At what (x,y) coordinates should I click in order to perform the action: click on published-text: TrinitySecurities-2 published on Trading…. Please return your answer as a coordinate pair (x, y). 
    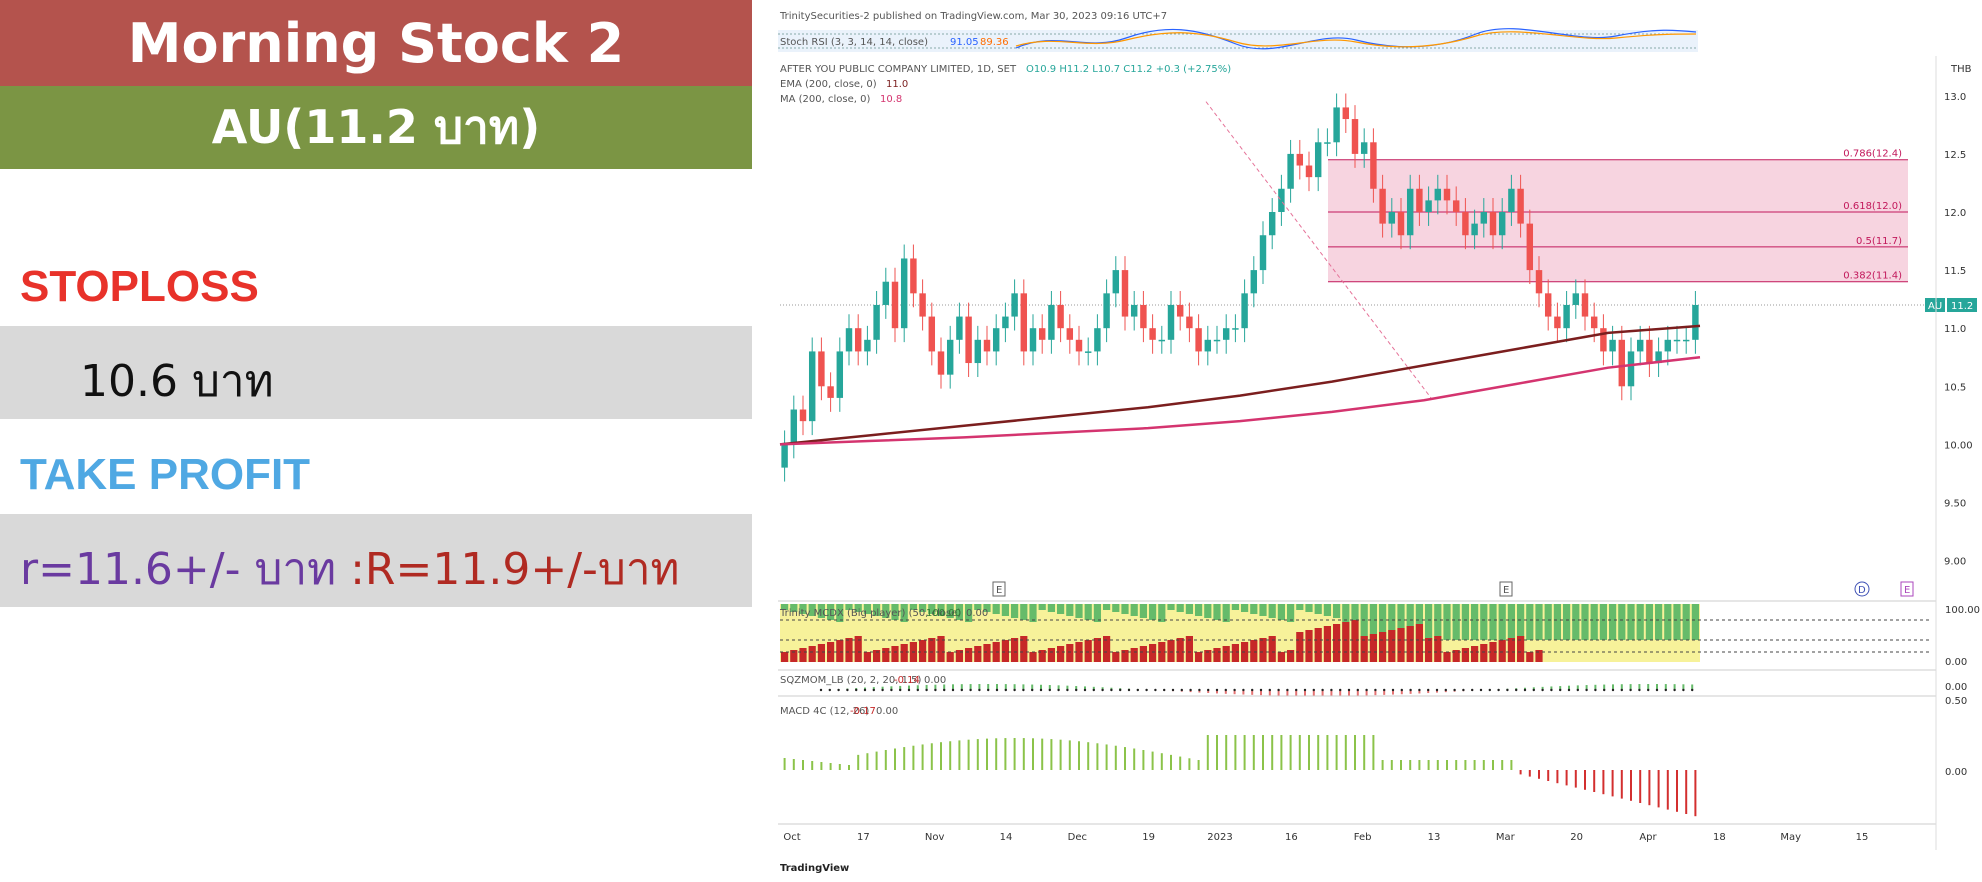
    Looking at the image, I should click on (973, 16).